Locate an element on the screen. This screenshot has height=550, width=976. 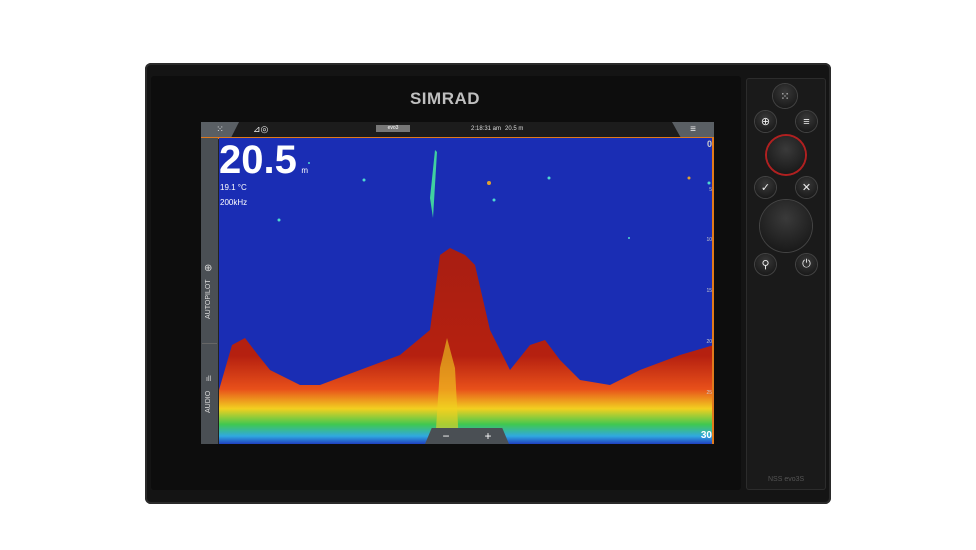
scatter-echoes is located at coordinates (494, 200).